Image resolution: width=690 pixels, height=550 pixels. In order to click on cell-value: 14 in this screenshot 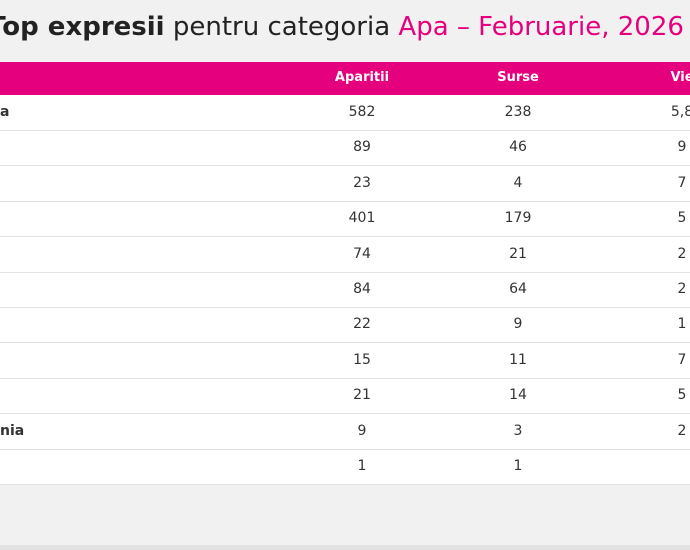, I will do `click(518, 395)`.